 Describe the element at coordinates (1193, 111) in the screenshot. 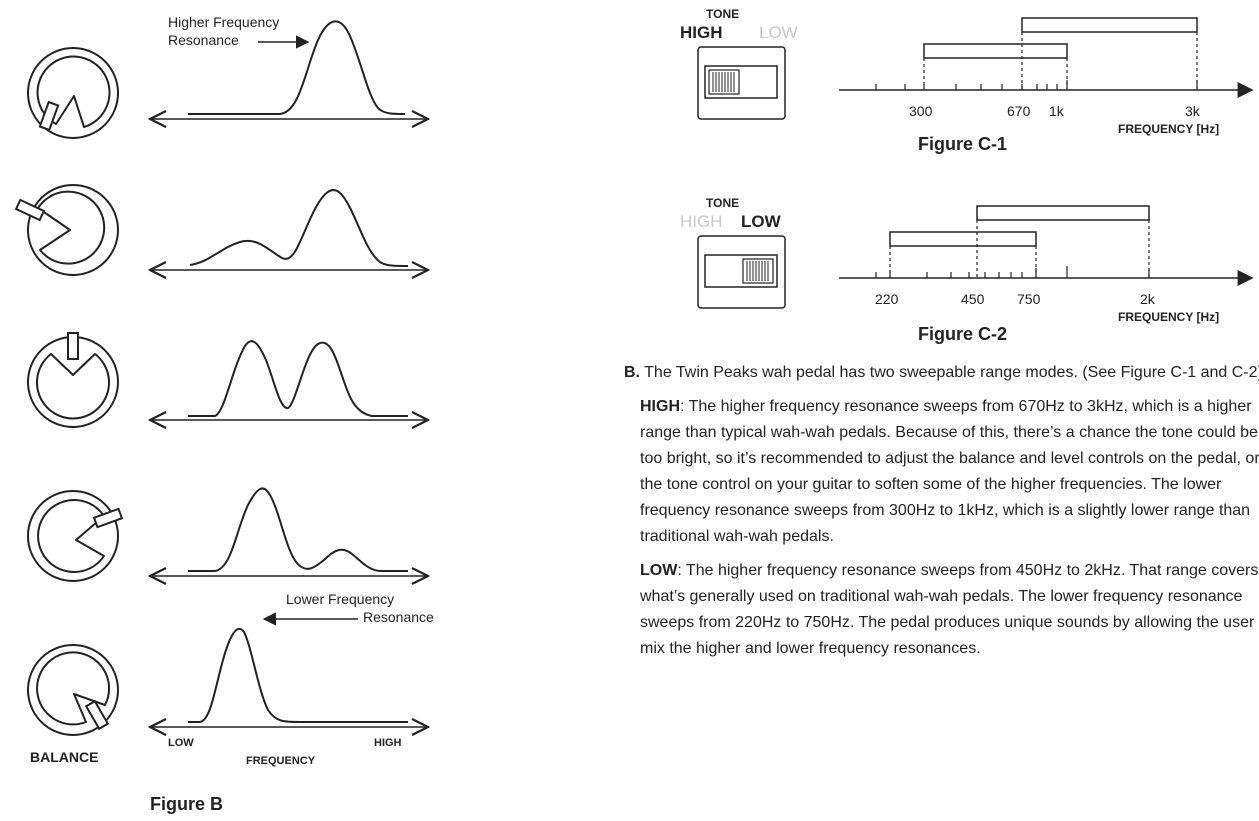

I see `tick-3k: 3k` at that location.